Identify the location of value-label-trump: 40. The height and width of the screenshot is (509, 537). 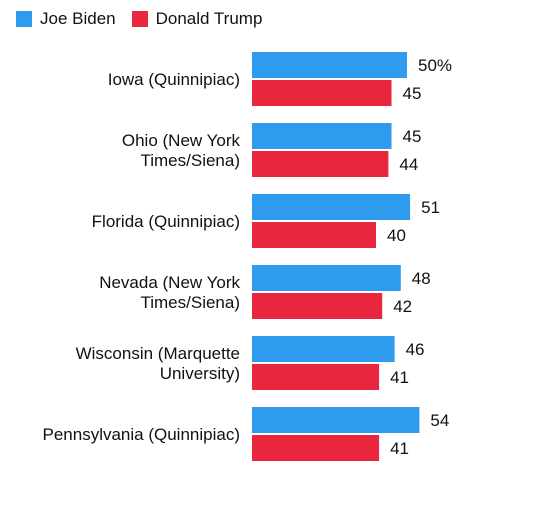
(396, 235).